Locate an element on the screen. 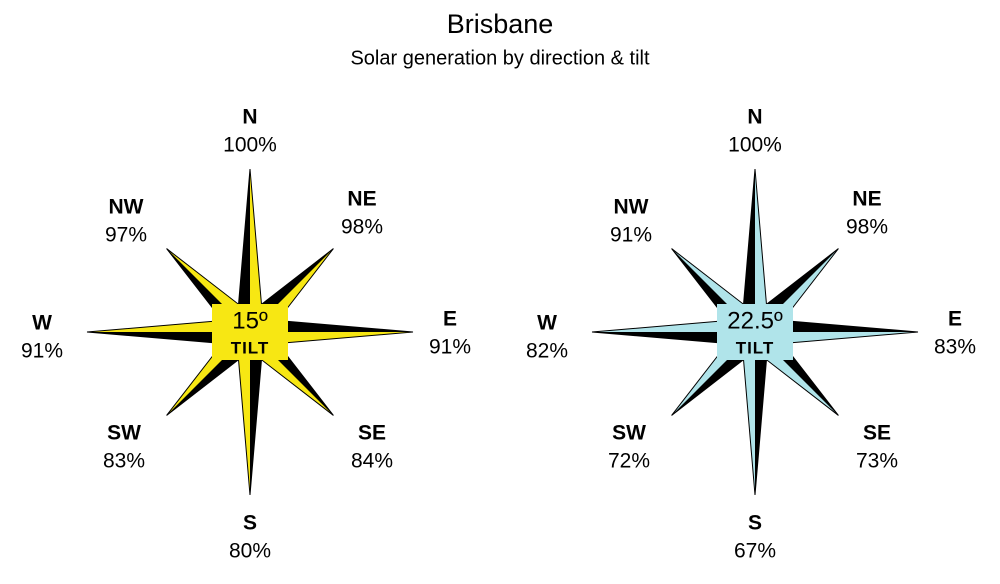 The width and height of the screenshot is (1000, 584). tilt-value: 15º is located at coordinates (250, 320).